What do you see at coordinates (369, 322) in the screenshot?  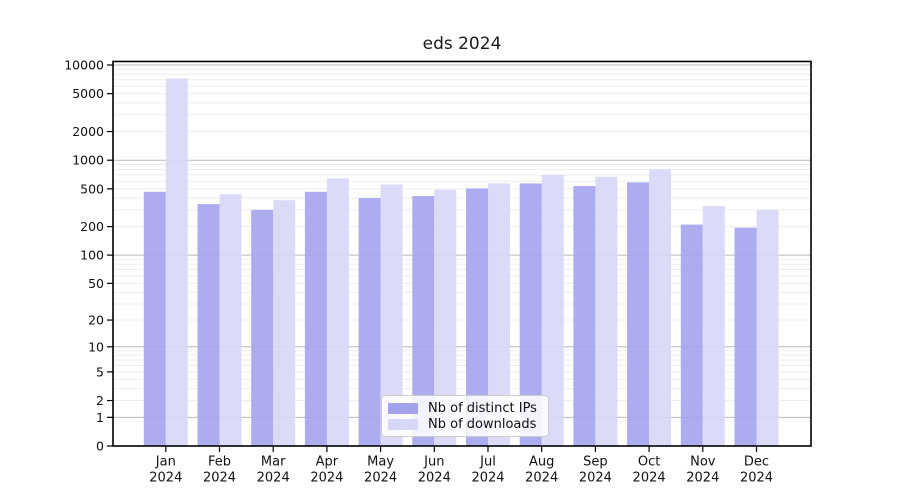 I see `bar-may-s0` at bounding box center [369, 322].